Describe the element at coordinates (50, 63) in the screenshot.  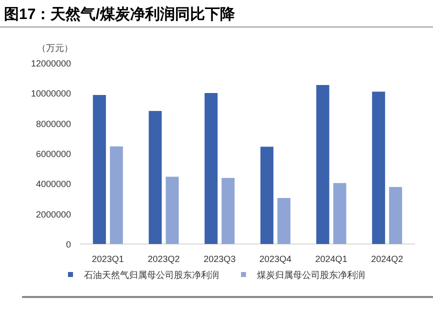
I see `y-tick-label: 12000000` at that location.